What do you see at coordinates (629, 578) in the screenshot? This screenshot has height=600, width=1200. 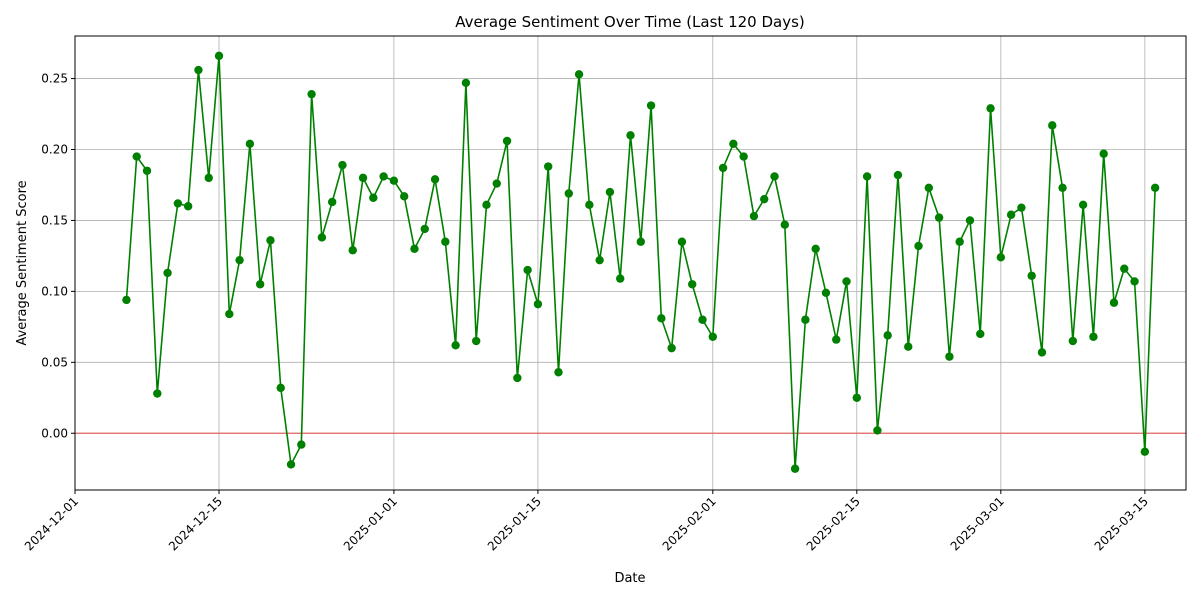 I see `x-axis-label: Date` at bounding box center [629, 578].